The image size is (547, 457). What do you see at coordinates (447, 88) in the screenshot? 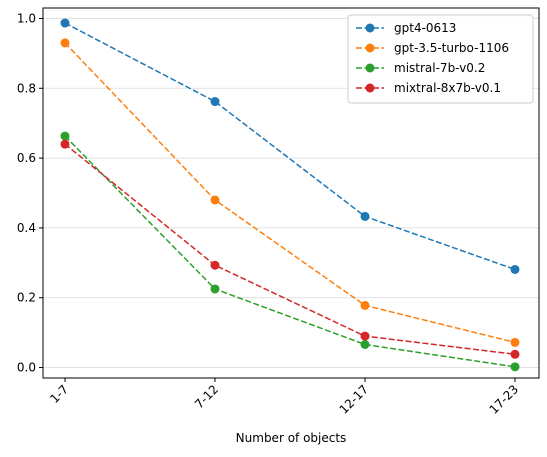
I see `legend-label: mixtral-8x7b-v0.1` at bounding box center [447, 88].